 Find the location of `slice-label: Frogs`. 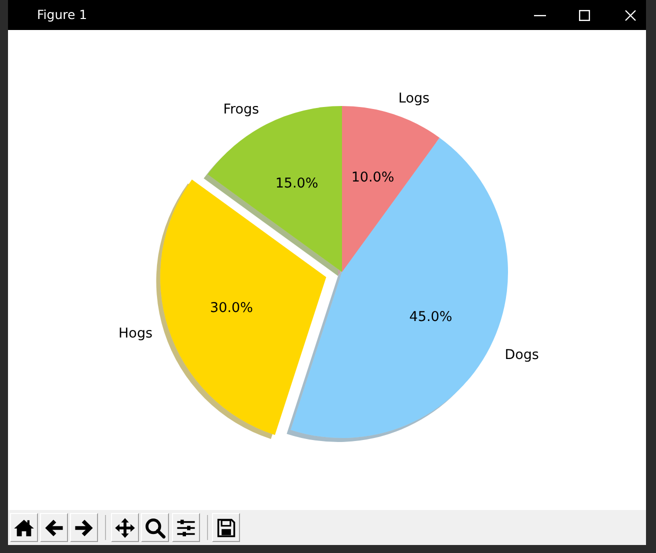

slice-label: Frogs is located at coordinates (241, 109).